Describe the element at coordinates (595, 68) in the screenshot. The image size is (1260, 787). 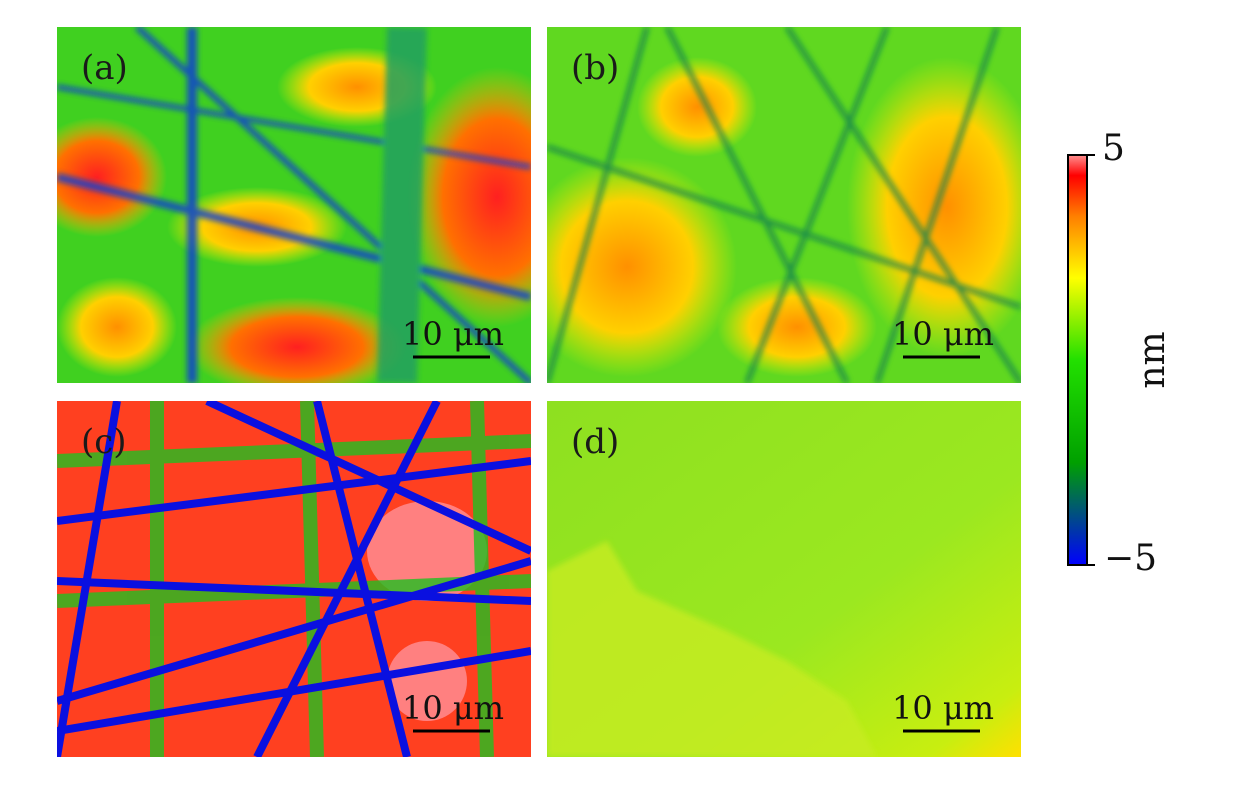
I see `panel-label: (b)` at that location.